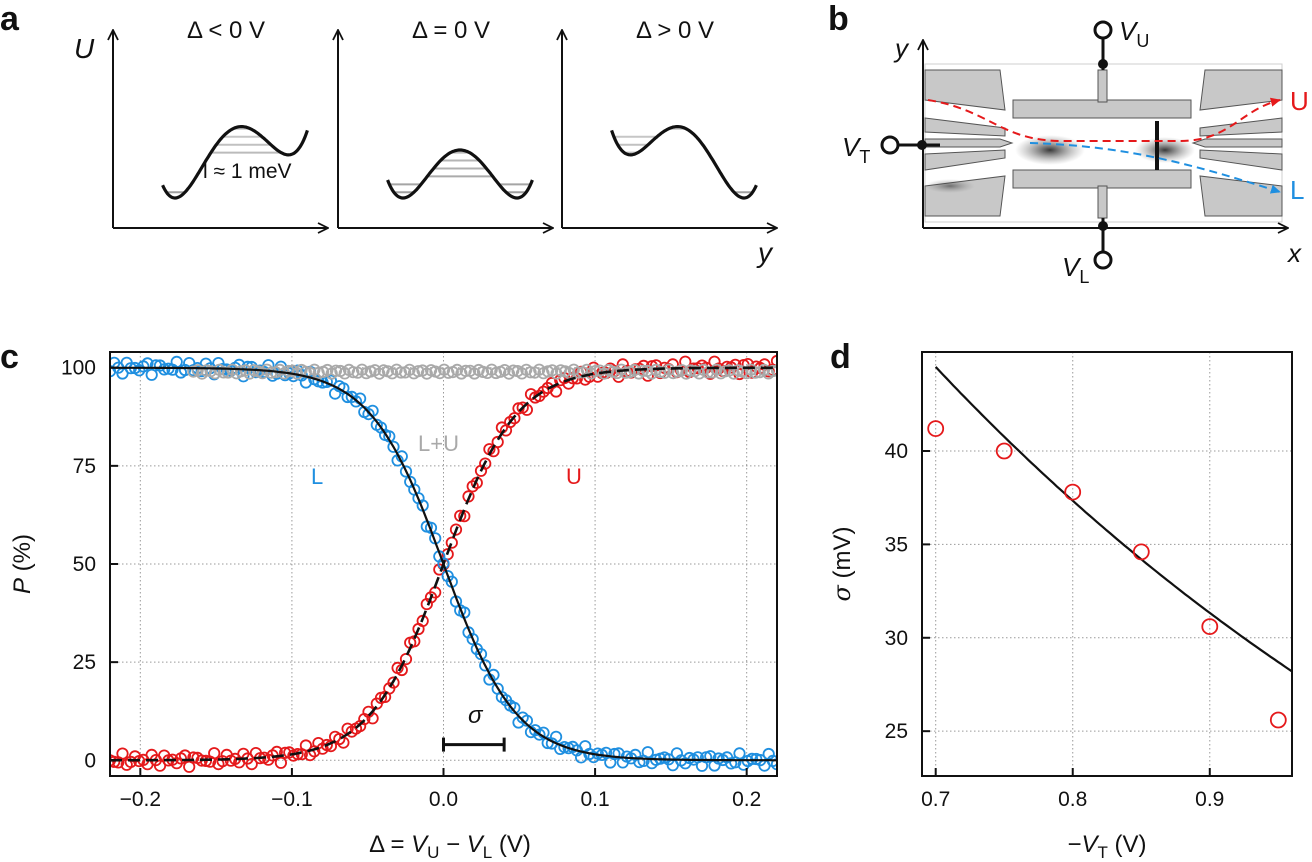 This screenshot has width=1312, height=862. What do you see at coordinates (896, 451) in the screenshot?
I see `d-tick-label-y: 40` at bounding box center [896, 451].